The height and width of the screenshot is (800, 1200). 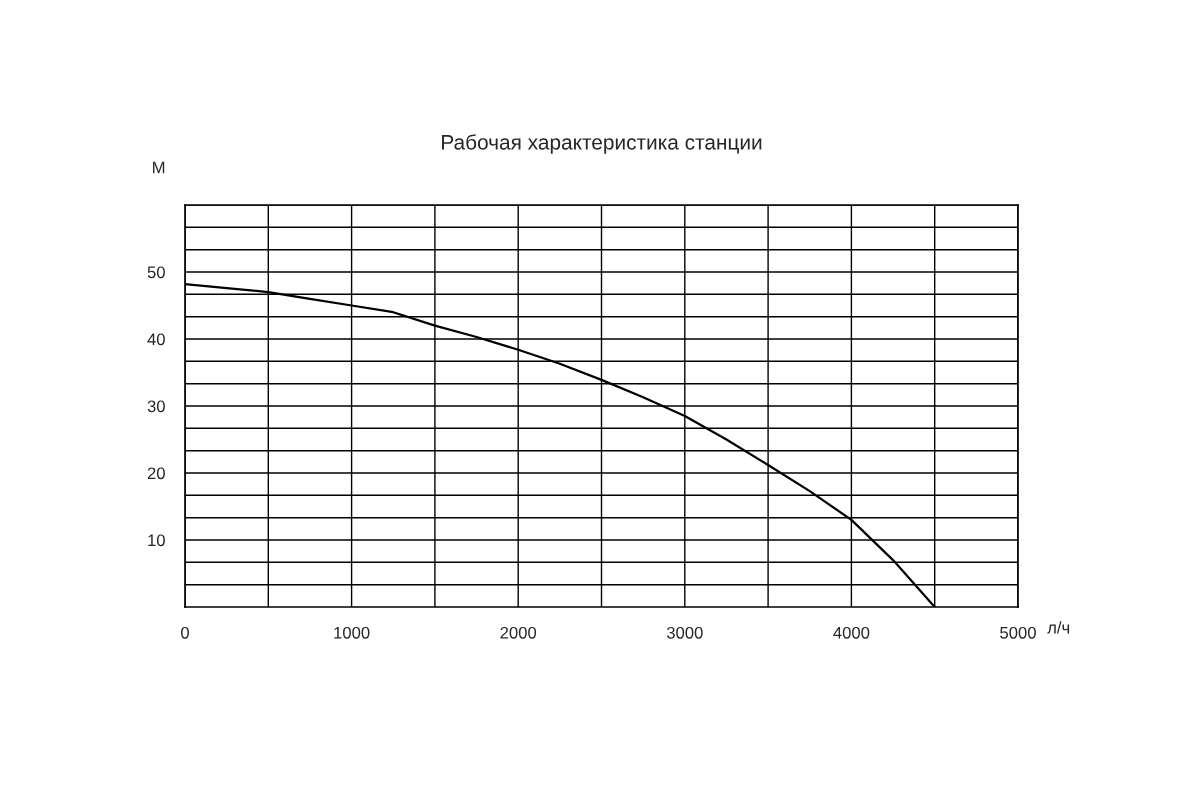 What do you see at coordinates (1058, 627) in the screenshot?
I see `x-axis-title: л/ч` at bounding box center [1058, 627].